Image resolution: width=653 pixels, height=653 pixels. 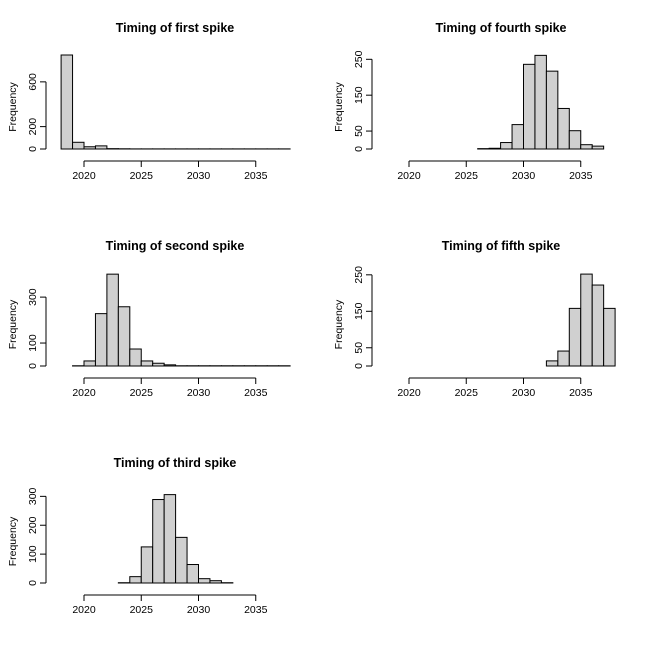 What do you see at coordinates (33, 82) in the screenshot?
I see `y-tick-label: 600` at bounding box center [33, 82].